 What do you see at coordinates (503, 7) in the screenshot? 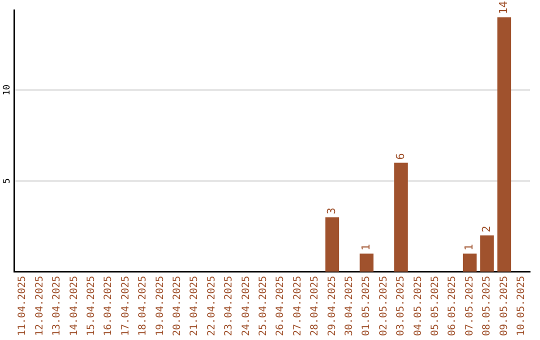
I see `data-label: 14` at bounding box center [503, 7].